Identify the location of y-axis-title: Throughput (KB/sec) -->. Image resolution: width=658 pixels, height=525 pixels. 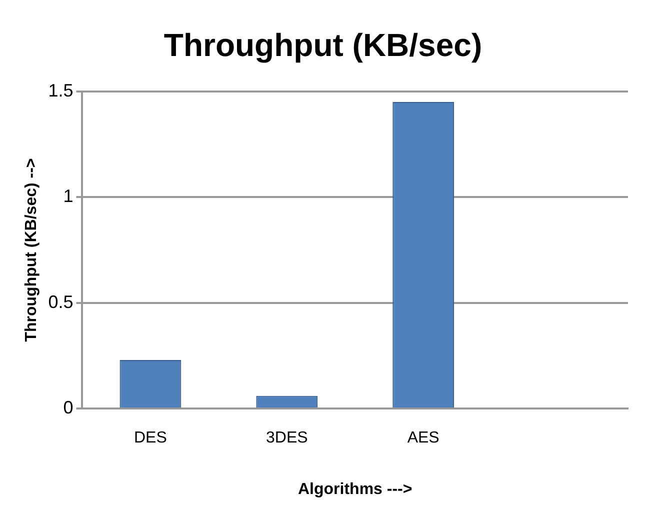
(31, 250).